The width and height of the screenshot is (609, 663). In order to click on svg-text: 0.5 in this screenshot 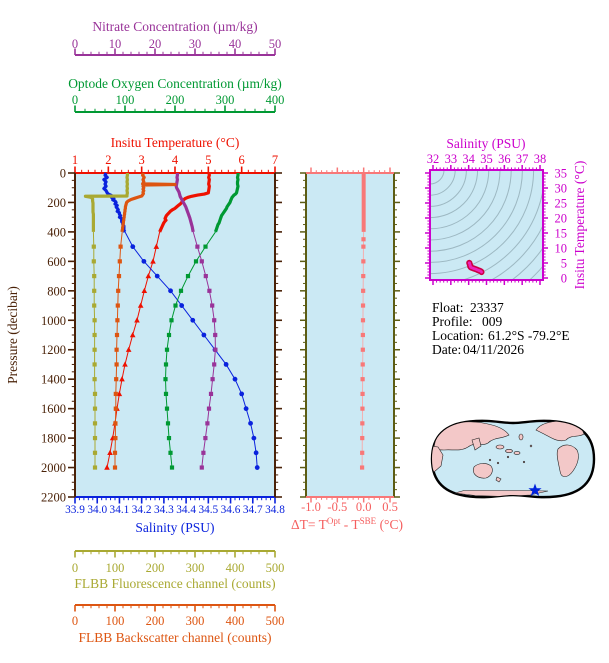, I will do `click(390, 507)`.